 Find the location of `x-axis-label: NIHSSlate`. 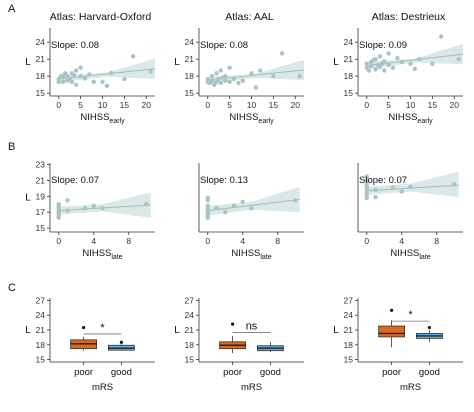

x-axis-label: NIHSSlate is located at coordinates (102, 254).